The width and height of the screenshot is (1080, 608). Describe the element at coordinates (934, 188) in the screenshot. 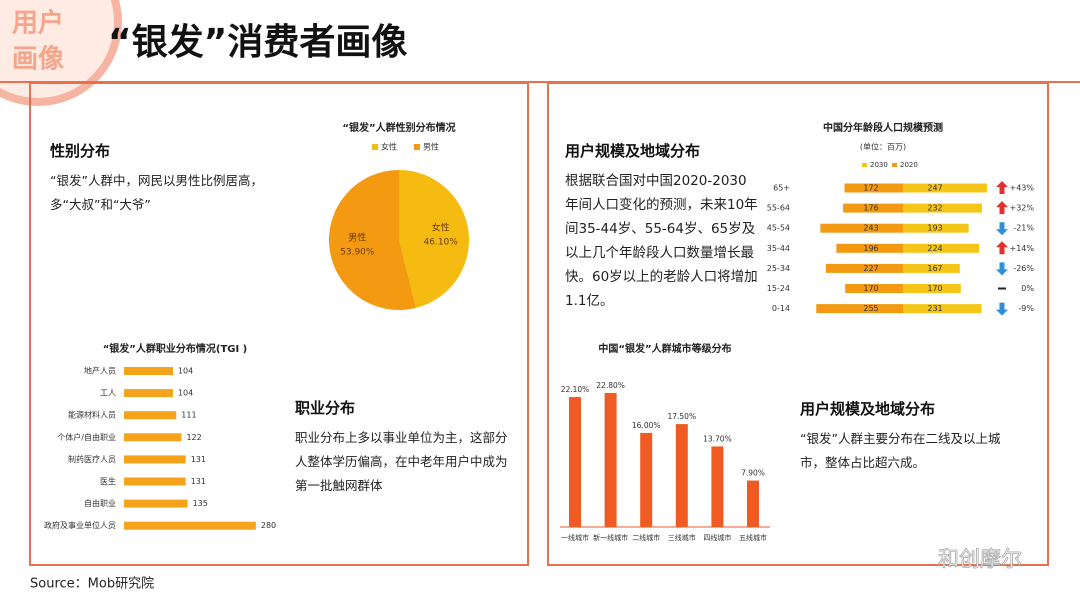

I see `value-label: 247` at that location.